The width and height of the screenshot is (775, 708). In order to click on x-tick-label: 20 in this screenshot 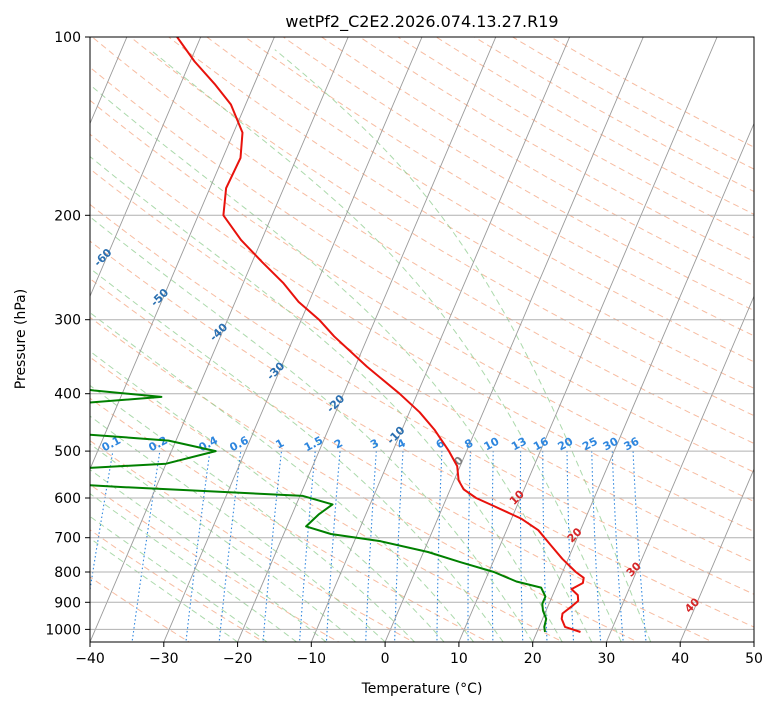, I will do `click(533, 659)`.